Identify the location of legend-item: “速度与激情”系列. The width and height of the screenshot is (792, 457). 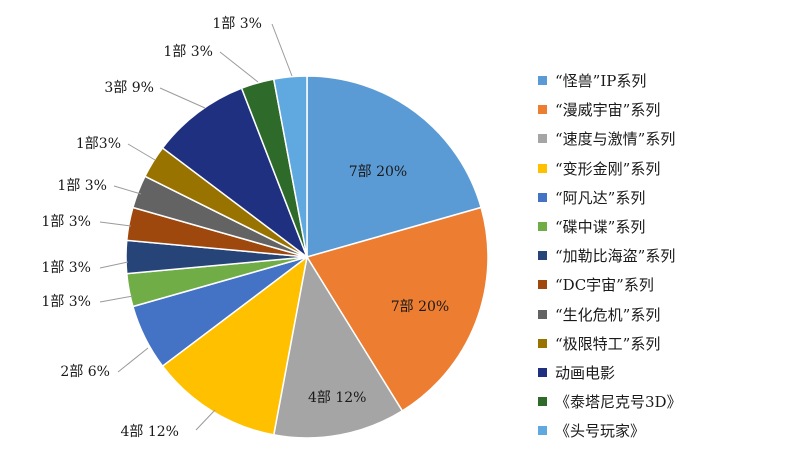
(663, 138).